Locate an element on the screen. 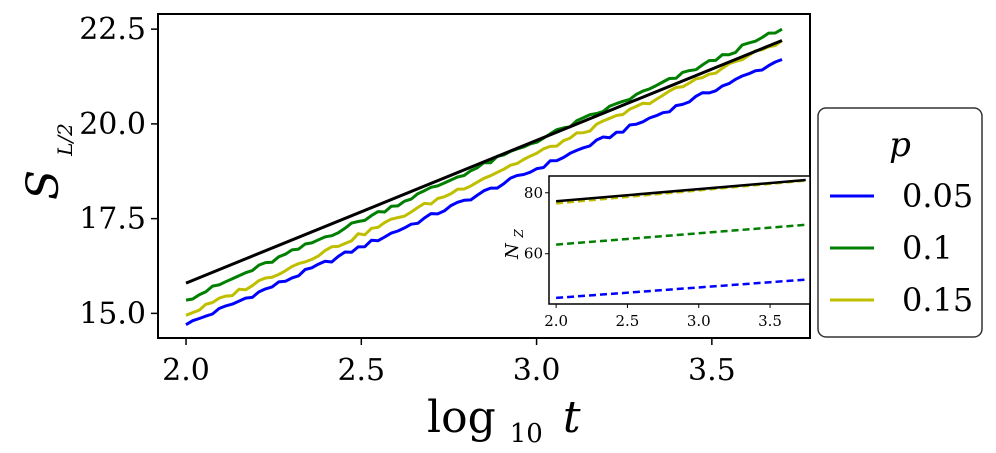 This screenshot has height=453, width=996. inset-x-tick-label: 3.5 is located at coordinates (770, 321).